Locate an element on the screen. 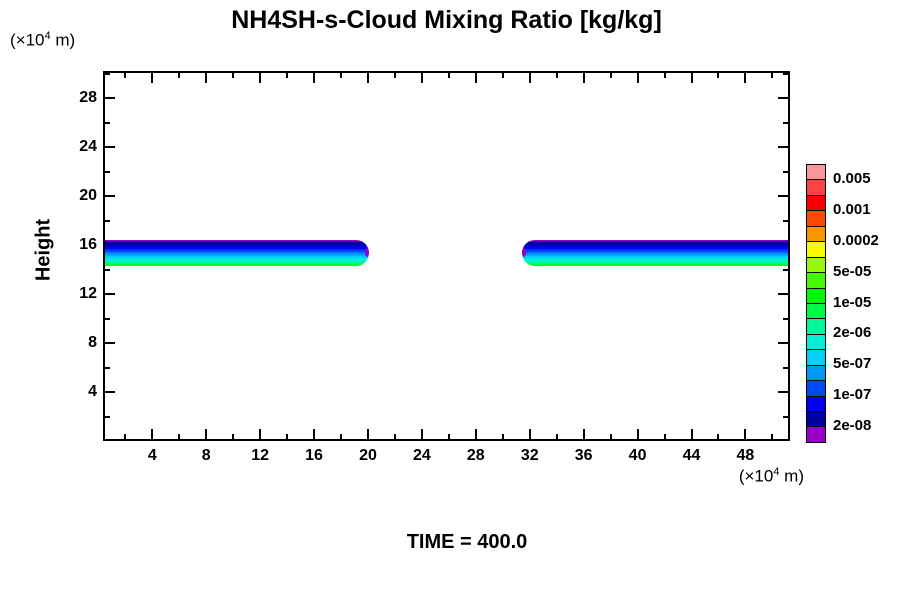 This screenshot has width=900, height=600. x-tick-label: 40 is located at coordinates (637, 455).